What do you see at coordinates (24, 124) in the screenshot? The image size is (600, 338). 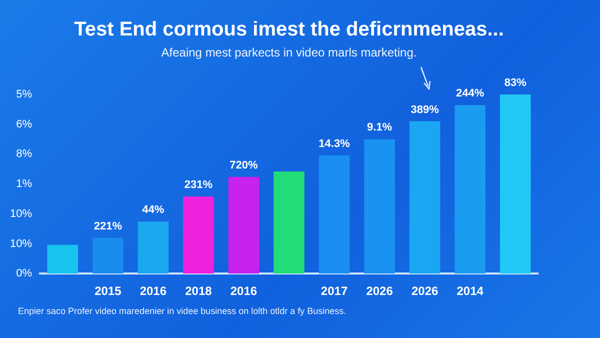 I see `text: 6%` at bounding box center [24, 124].